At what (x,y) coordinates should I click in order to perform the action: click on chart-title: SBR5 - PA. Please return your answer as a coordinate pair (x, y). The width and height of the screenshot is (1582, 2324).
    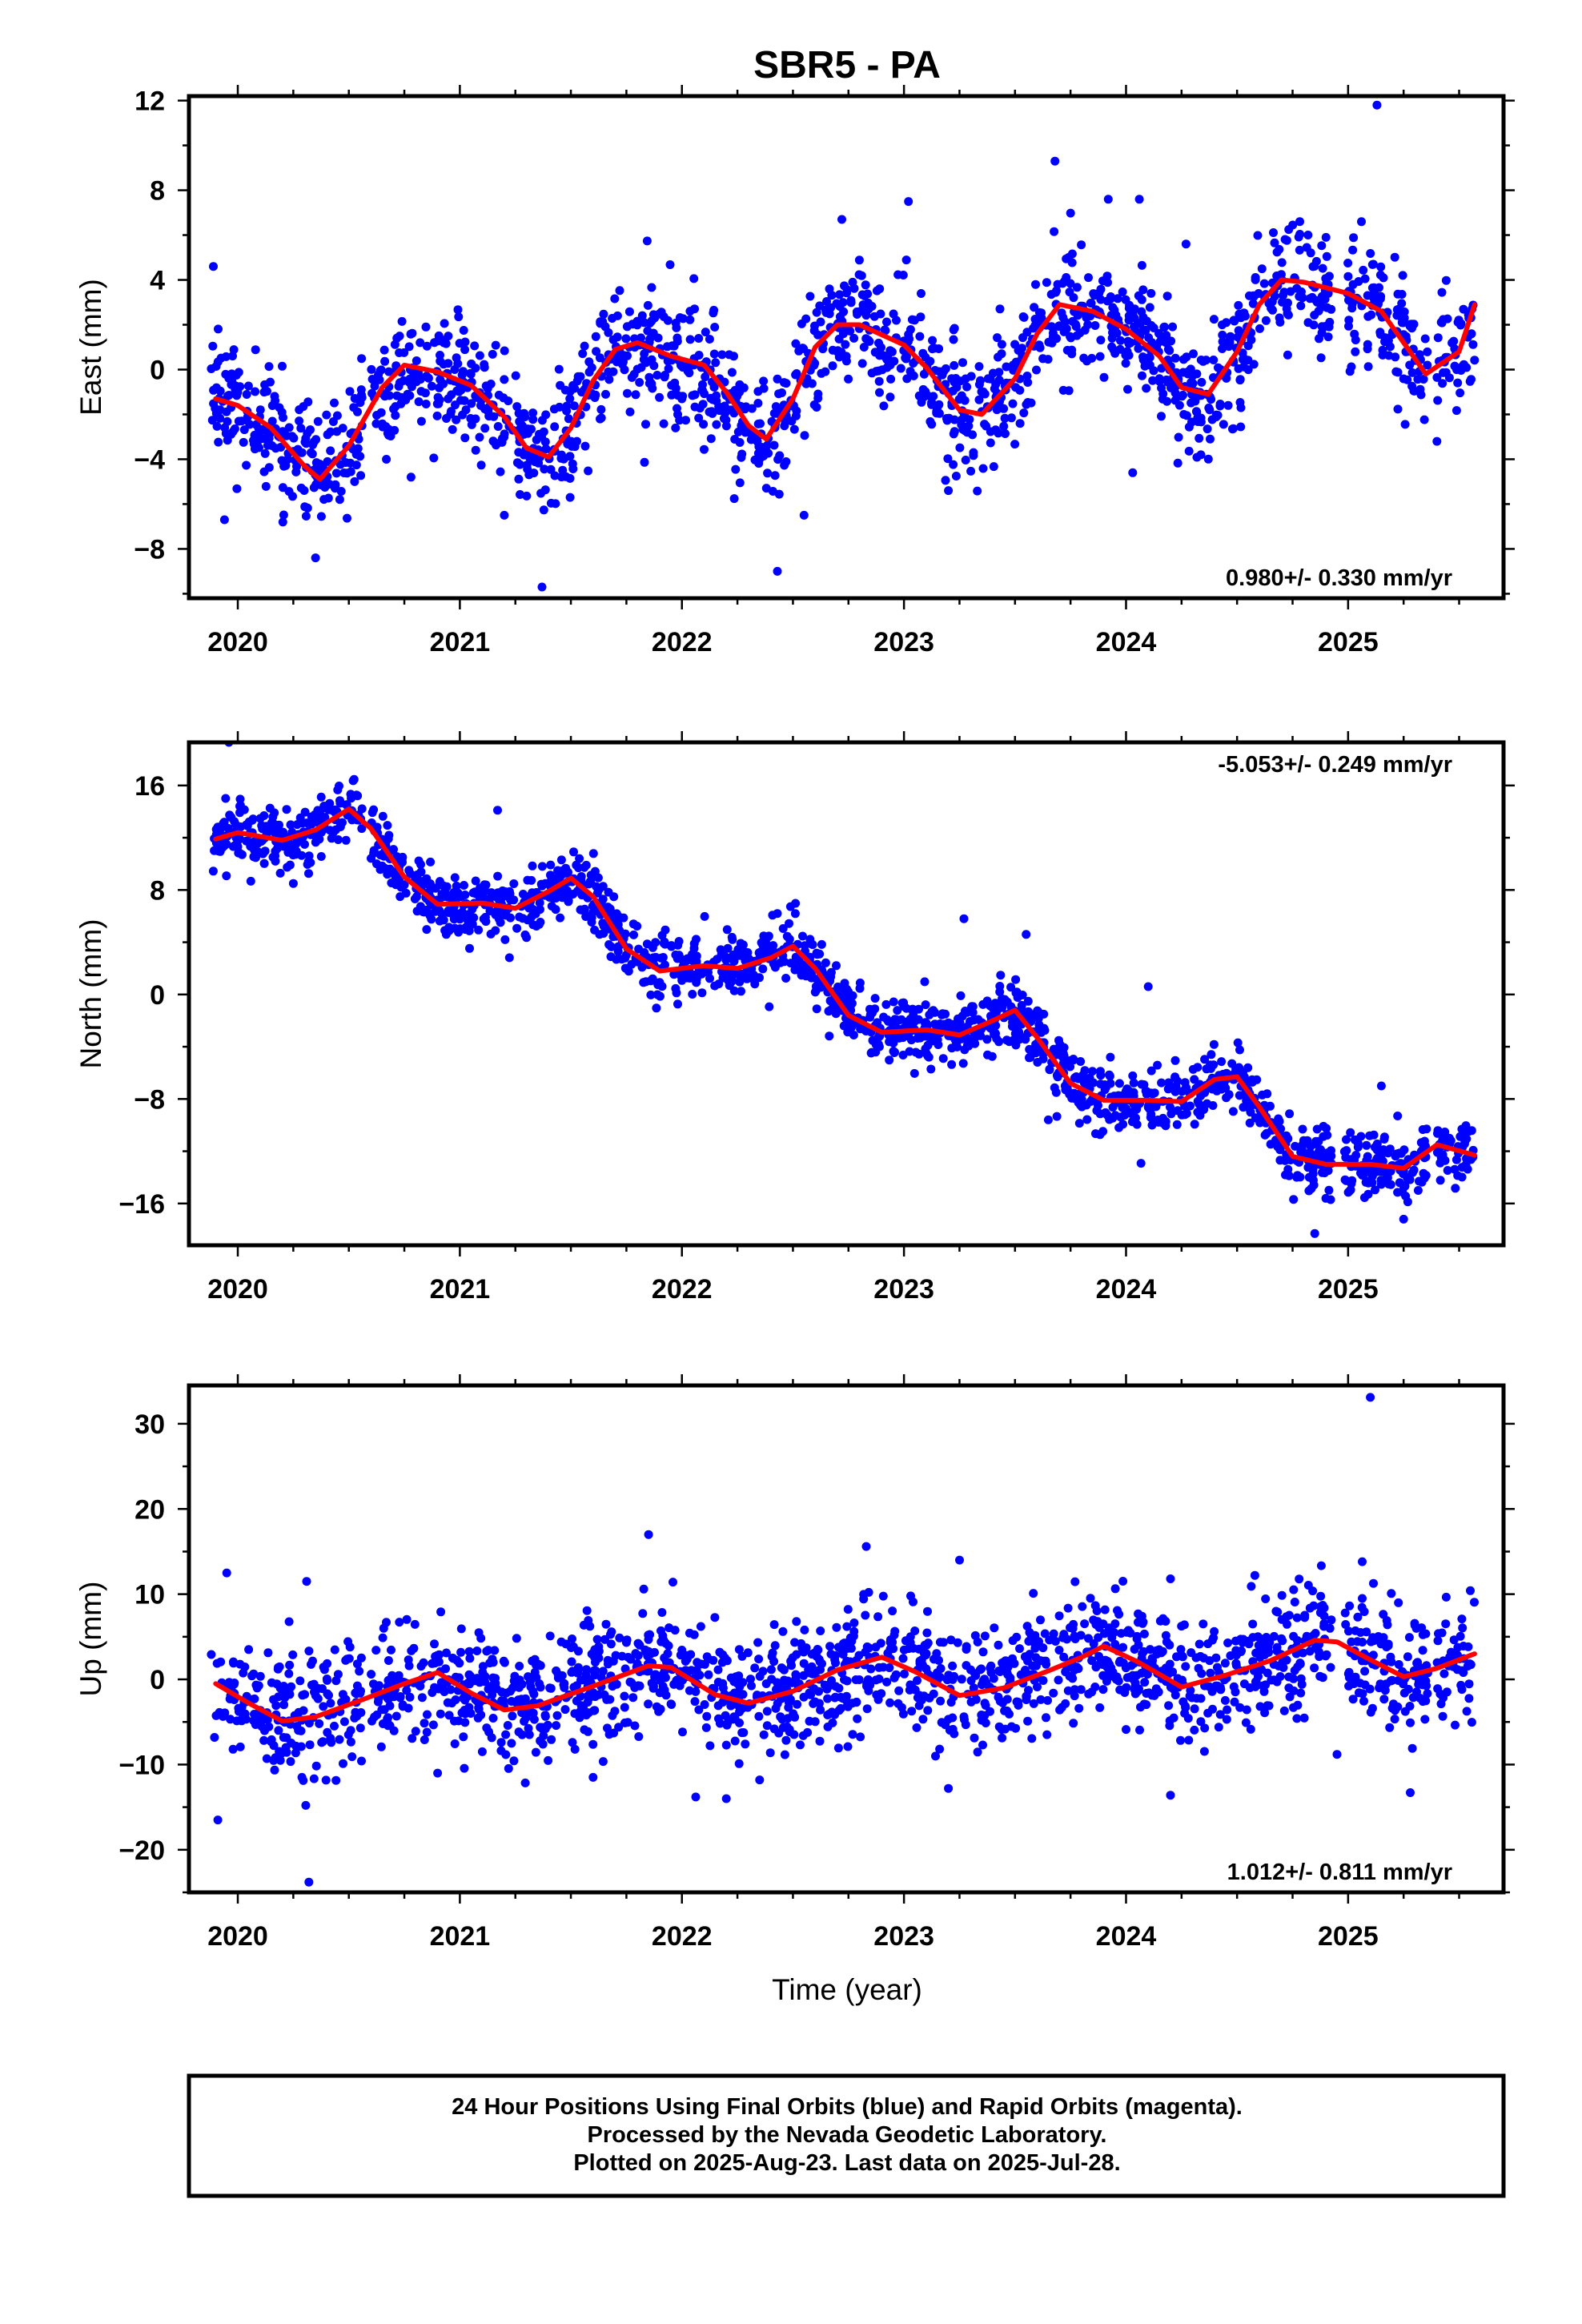
    Looking at the image, I should click on (847, 65).